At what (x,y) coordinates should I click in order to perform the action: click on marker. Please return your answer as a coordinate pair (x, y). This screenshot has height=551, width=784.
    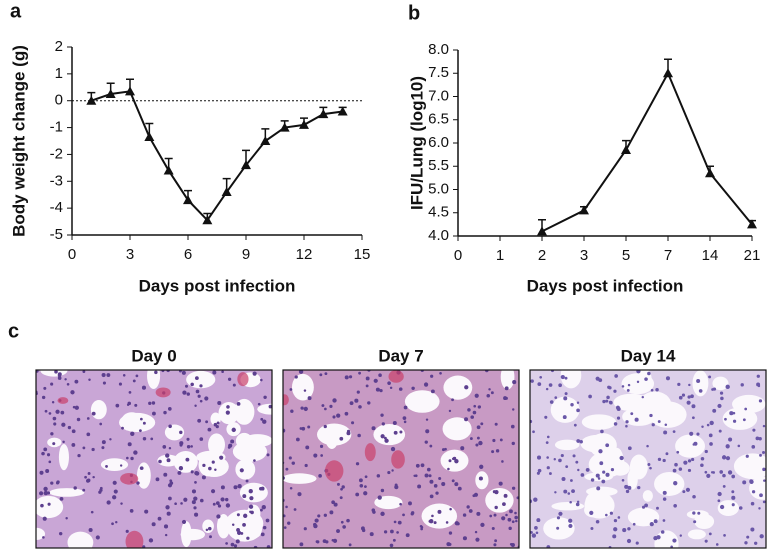
    Looking at the image, I should click on (168, 170).